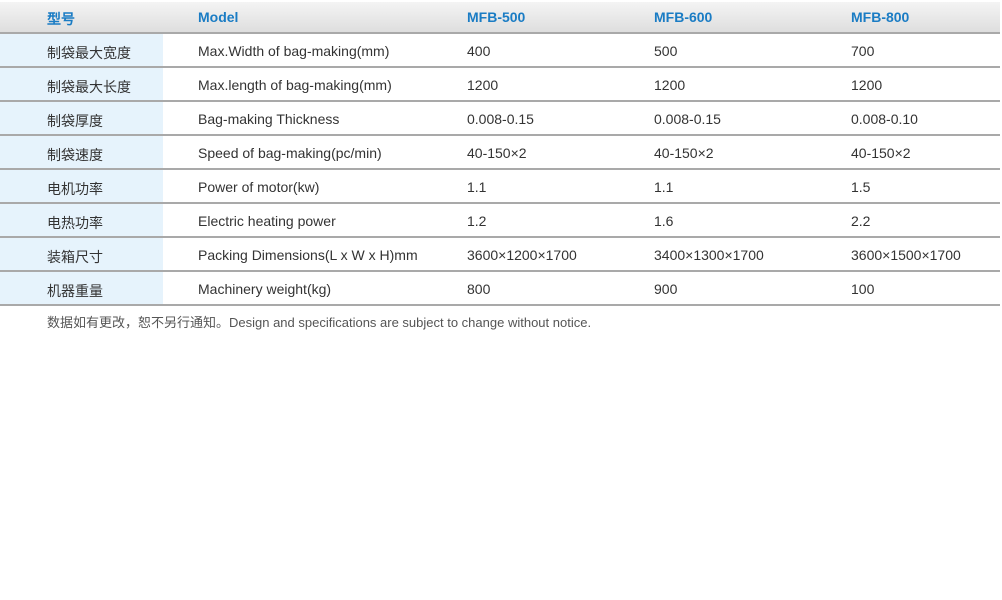 This screenshot has width=1002, height=600. What do you see at coordinates (522, 255) in the screenshot?
I see `table-cell: 3600×1200×1700` at bounding box center [522, 255].